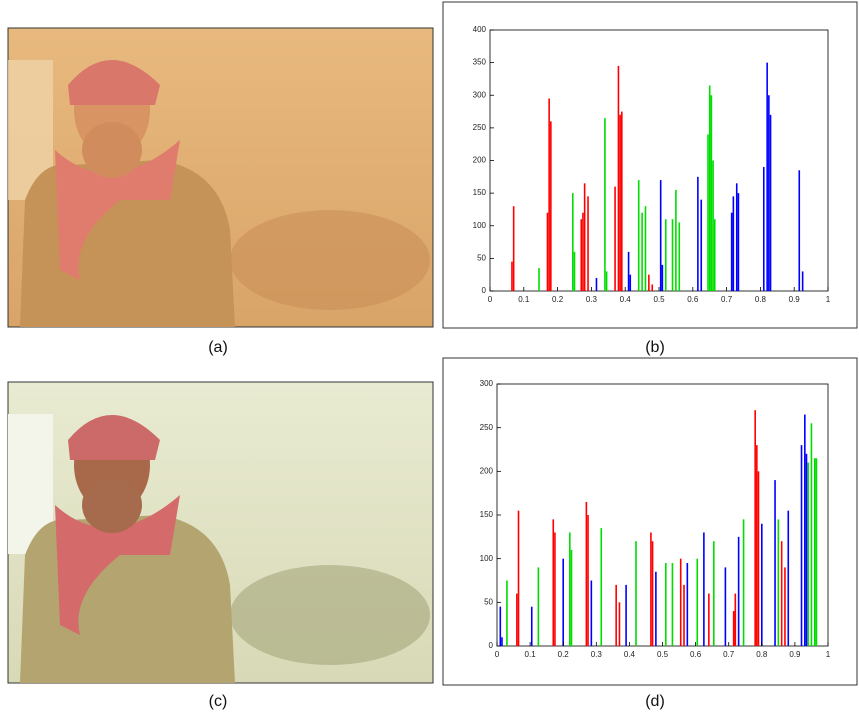 The height and width of the screenshot is (714, 859). Describe the element at coordinates (480, 94) in the screenshot. I see `y-tick-label: 300` at that location.